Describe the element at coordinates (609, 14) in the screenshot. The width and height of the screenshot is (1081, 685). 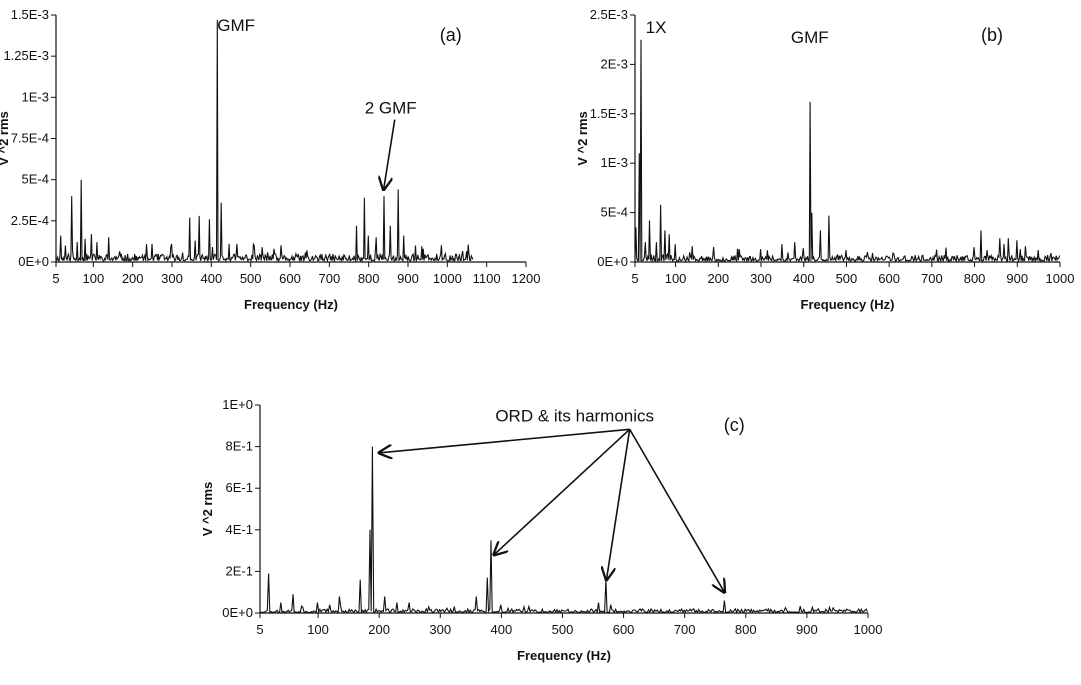
I see `y-tick-label: 2.5E-3` at that location.